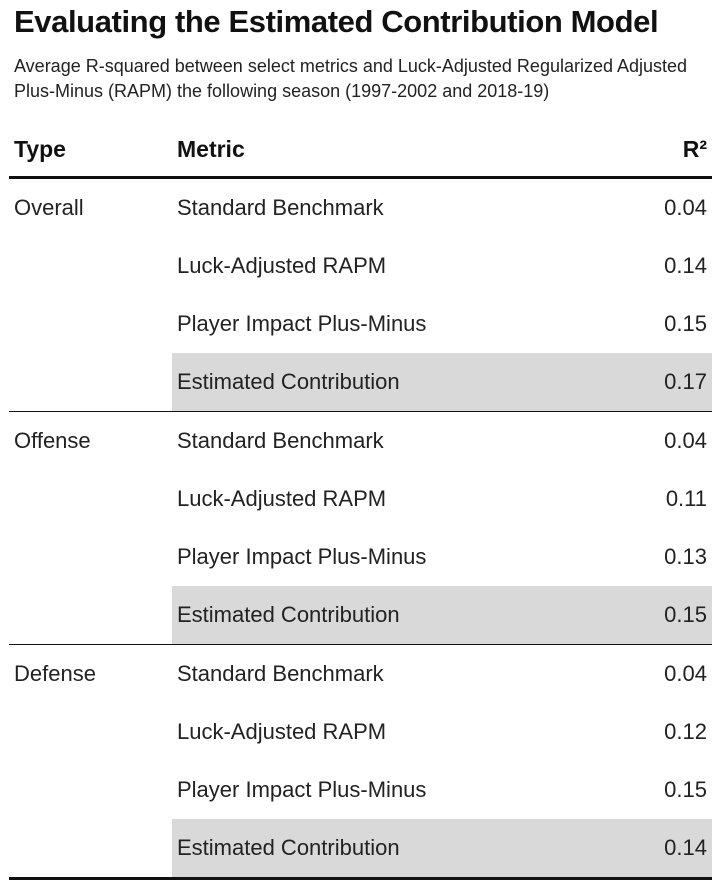 The height and width of the screenshot is (880, 721). What do you see at coordinates (49, 207) in the screenshot?
I see `group-type-label: Overall` at bounding box center [49, 207].